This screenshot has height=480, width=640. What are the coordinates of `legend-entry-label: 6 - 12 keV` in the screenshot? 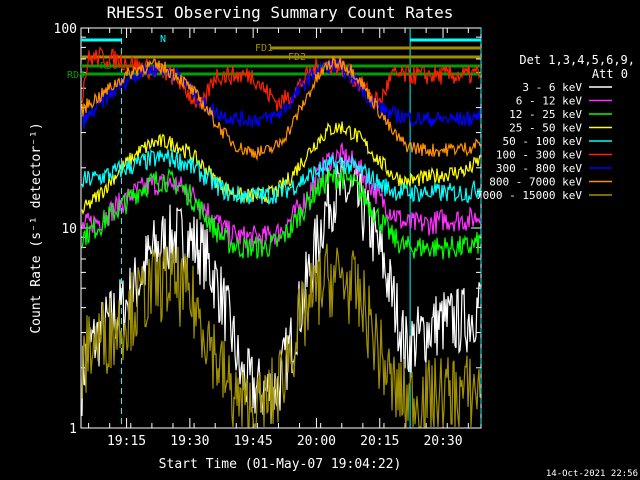 It's located at (549, 101).